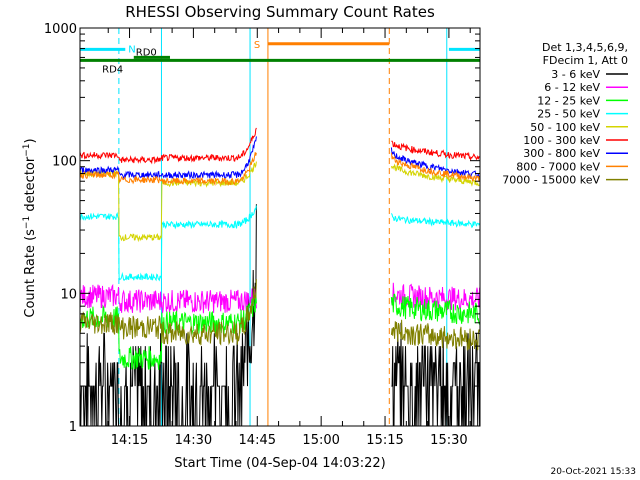 Image resolution: width=640 pixels, height=480 pixels. I want to click on y-tick-label: 1000, so click(60, 29).